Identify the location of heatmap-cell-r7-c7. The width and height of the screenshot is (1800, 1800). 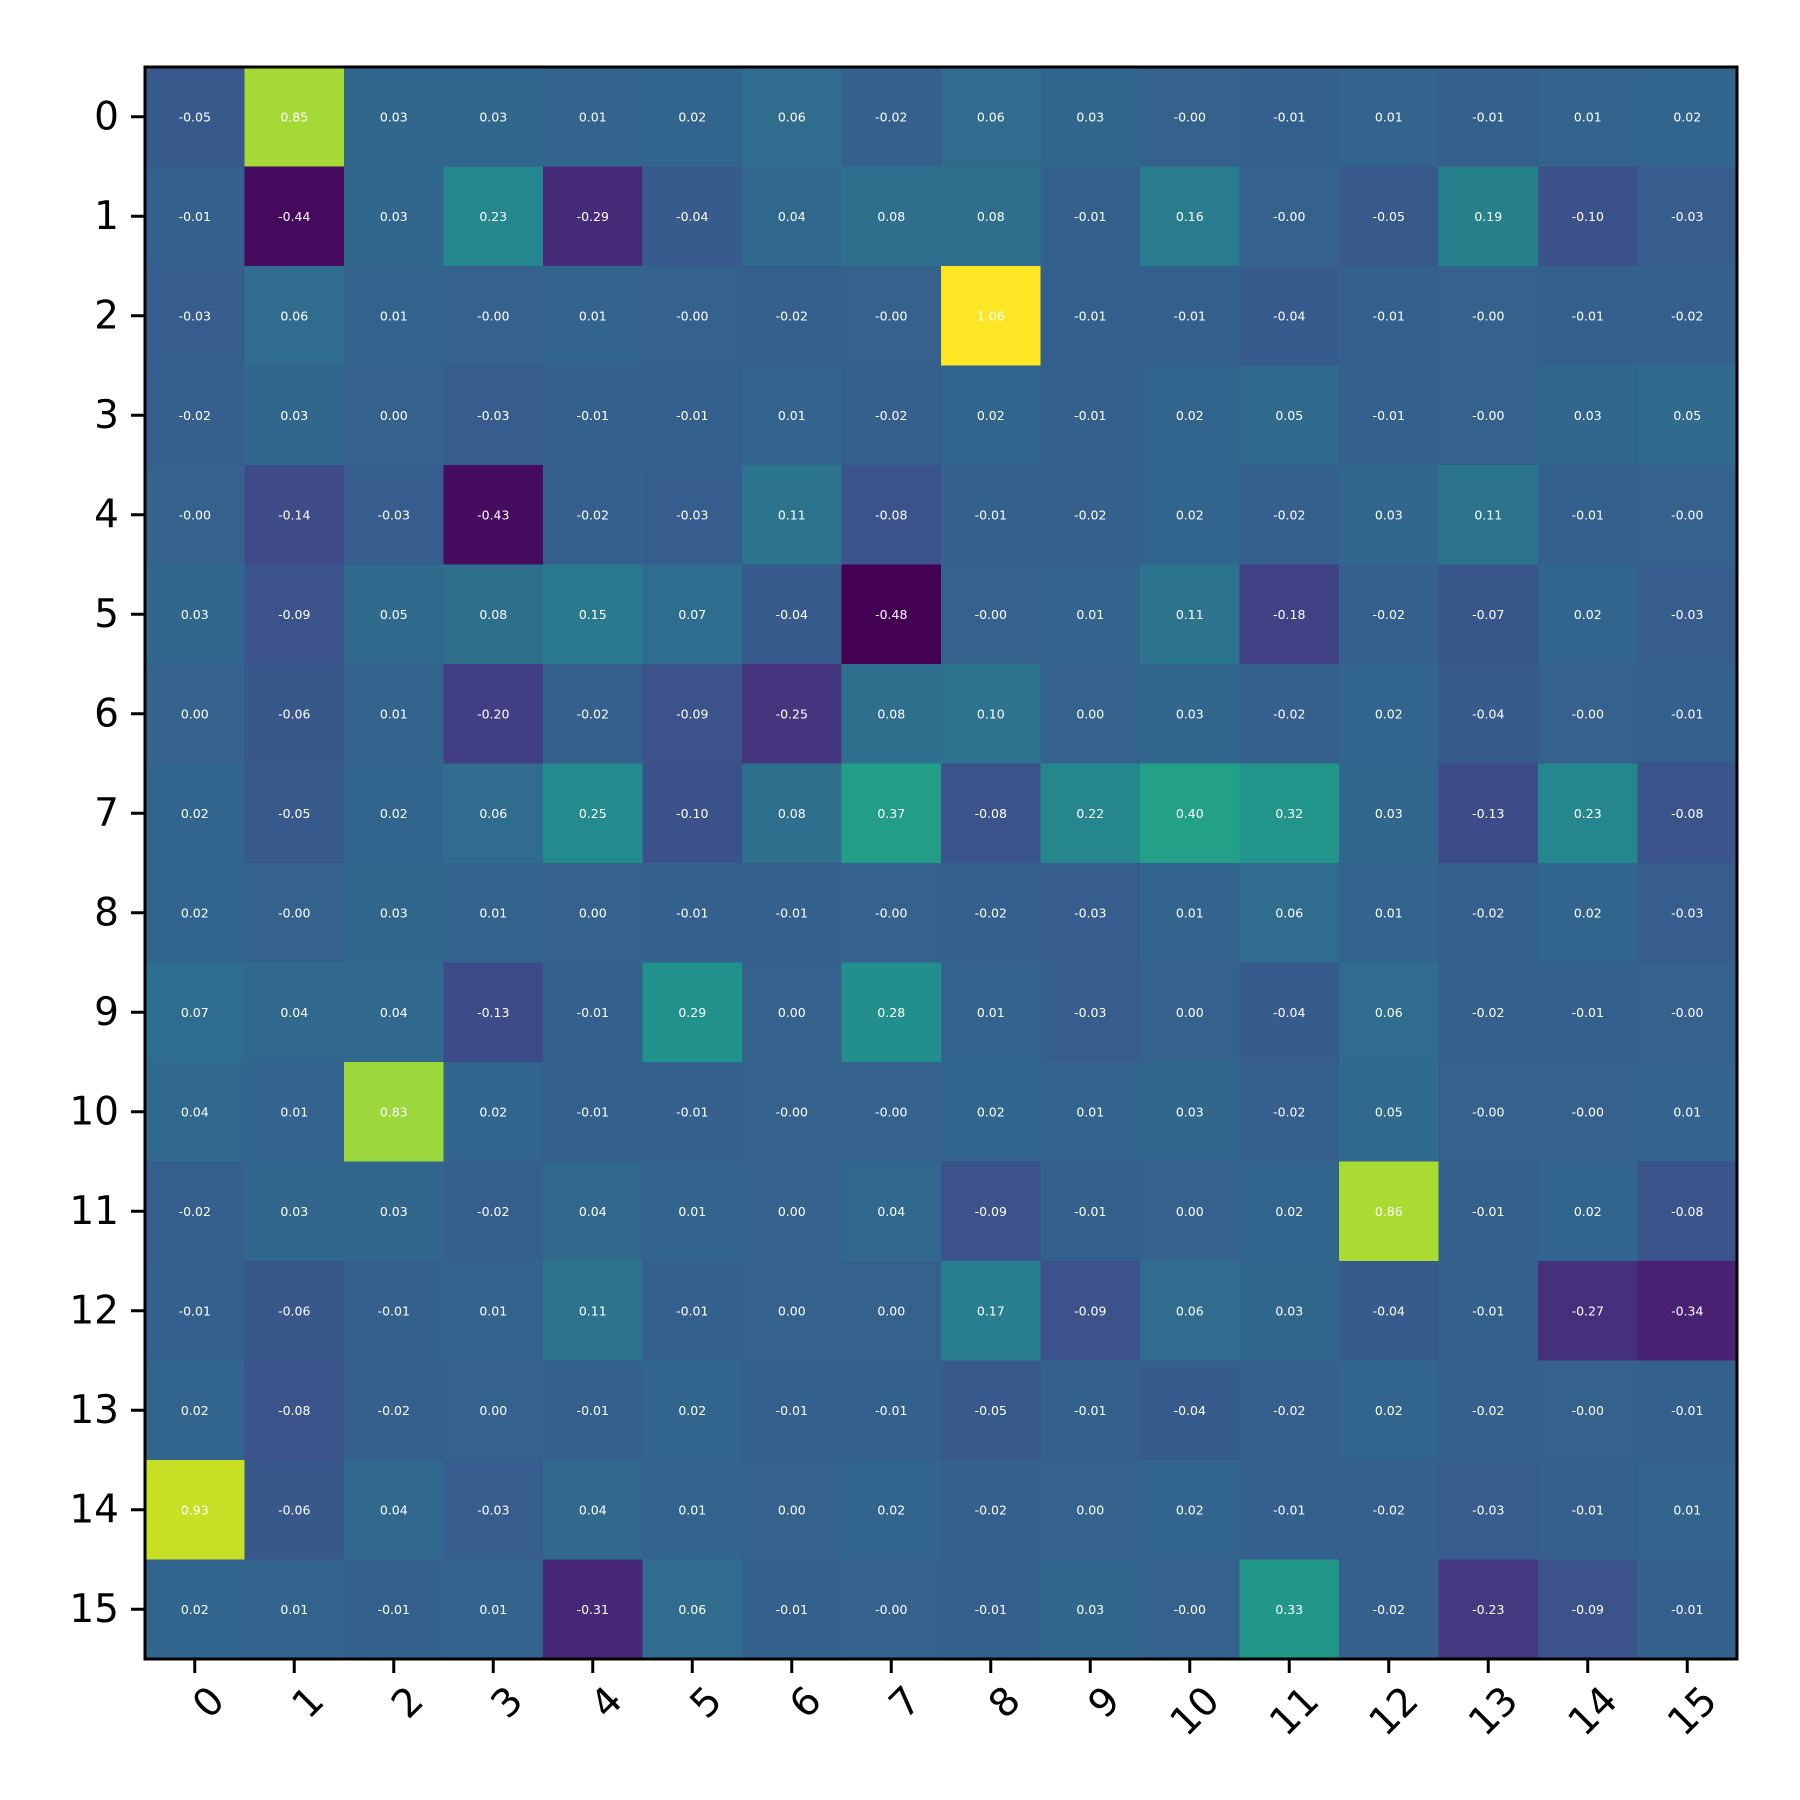
(891, 813).